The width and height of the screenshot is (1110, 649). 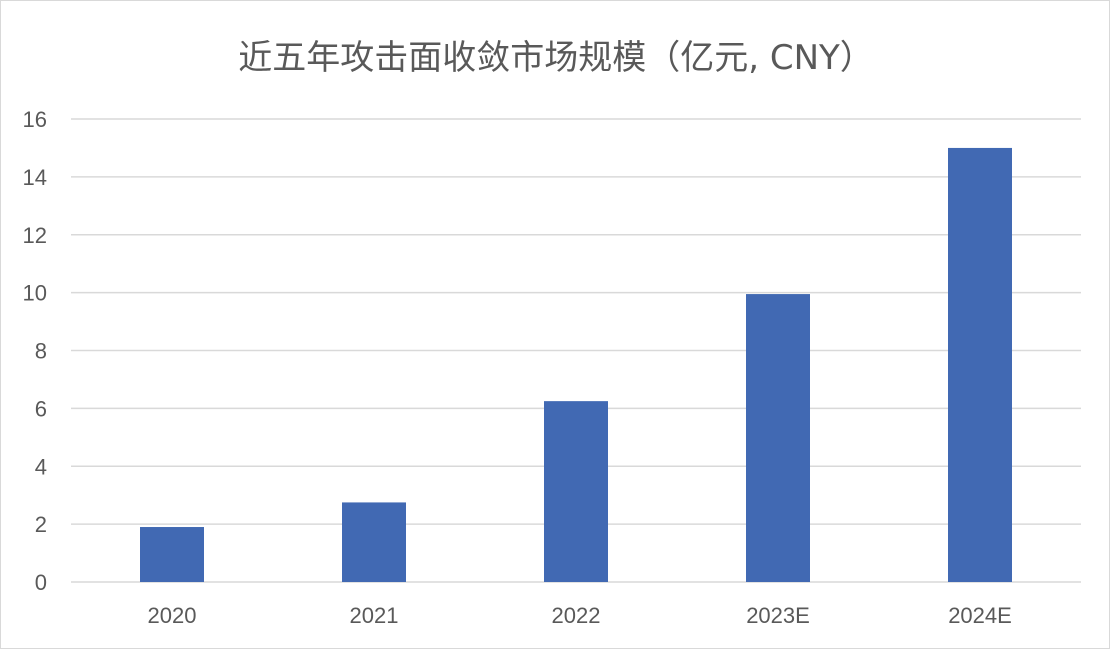 I want to click on y-tick-label: 10, so click(x=35, y=293).